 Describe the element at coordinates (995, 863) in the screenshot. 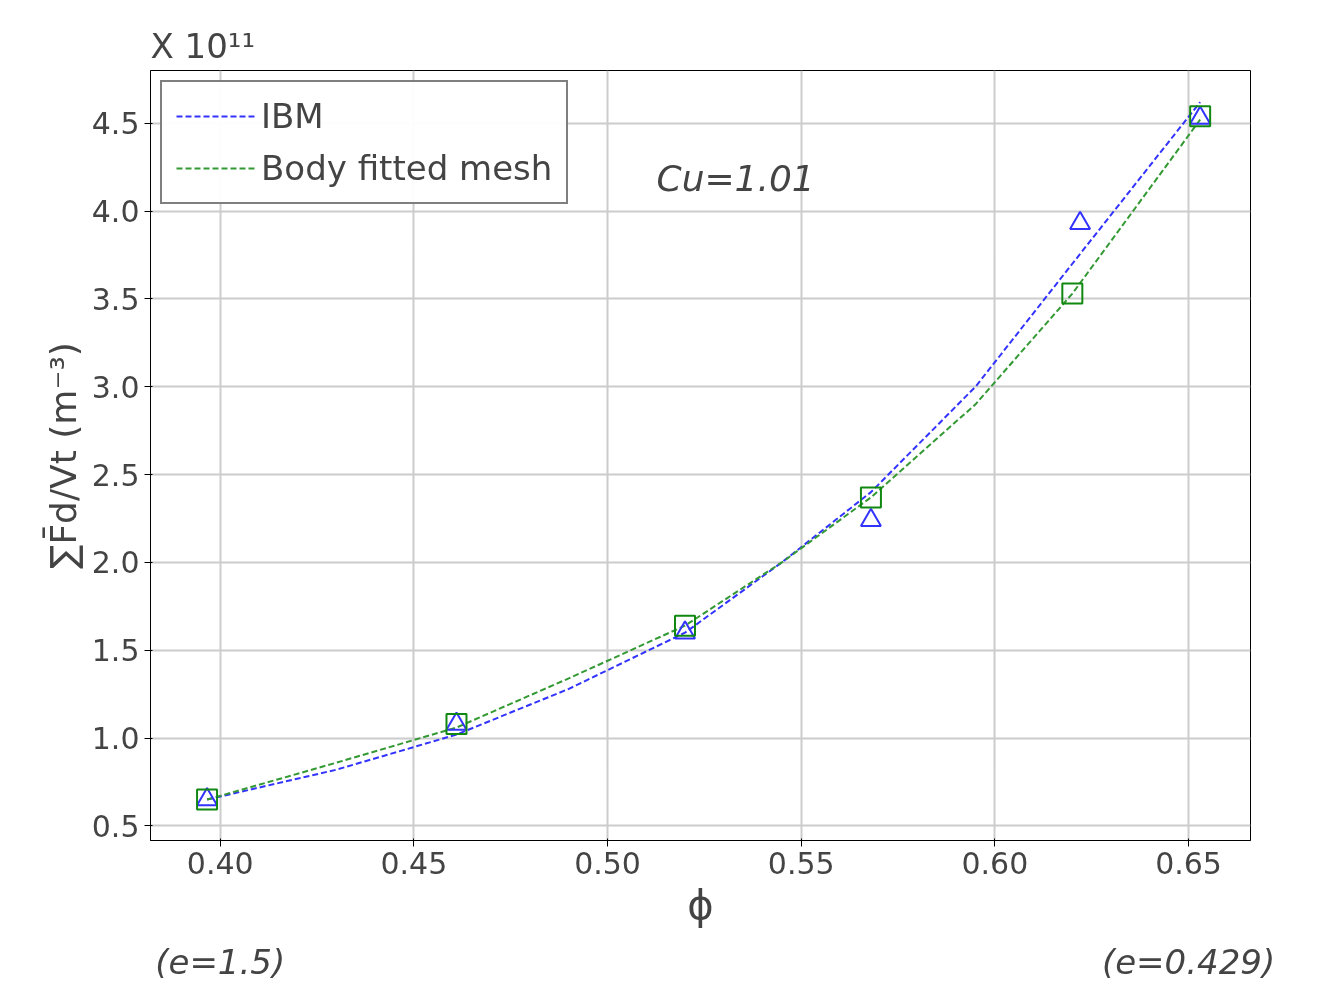

I see `x-tick-label: 0.60` at that location.